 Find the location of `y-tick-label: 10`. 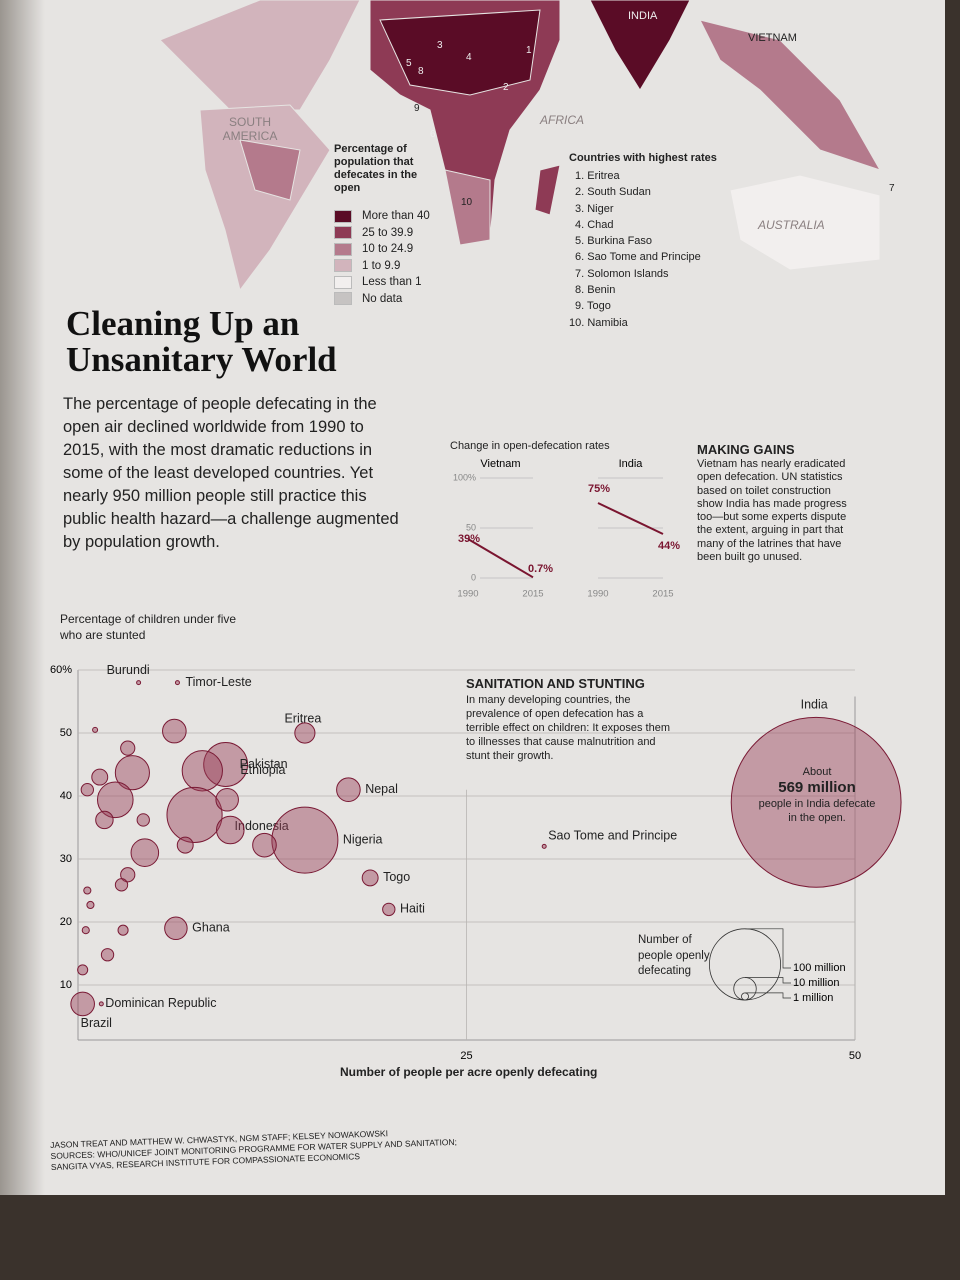

y-tick-label: 10 is located at coordinates (66, 985).